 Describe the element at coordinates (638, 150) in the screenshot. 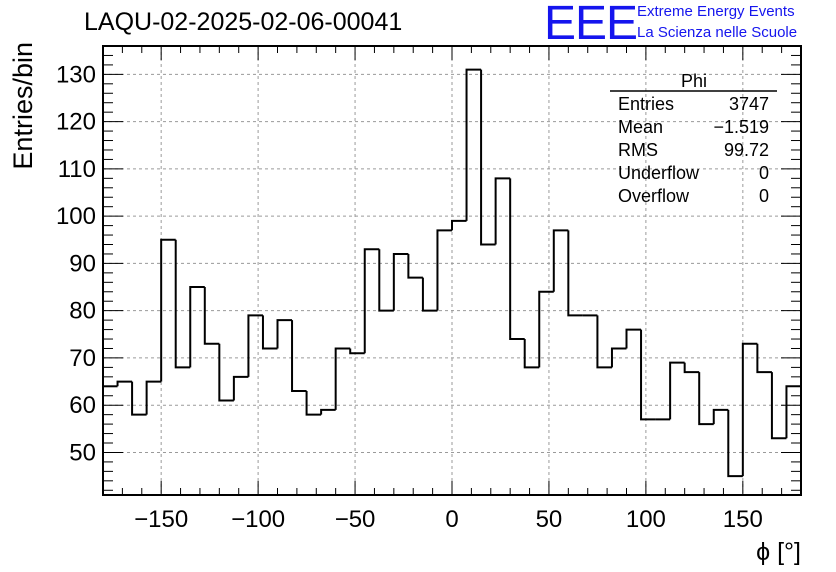

I see `stats-row-rms-label: RMS` at that location.